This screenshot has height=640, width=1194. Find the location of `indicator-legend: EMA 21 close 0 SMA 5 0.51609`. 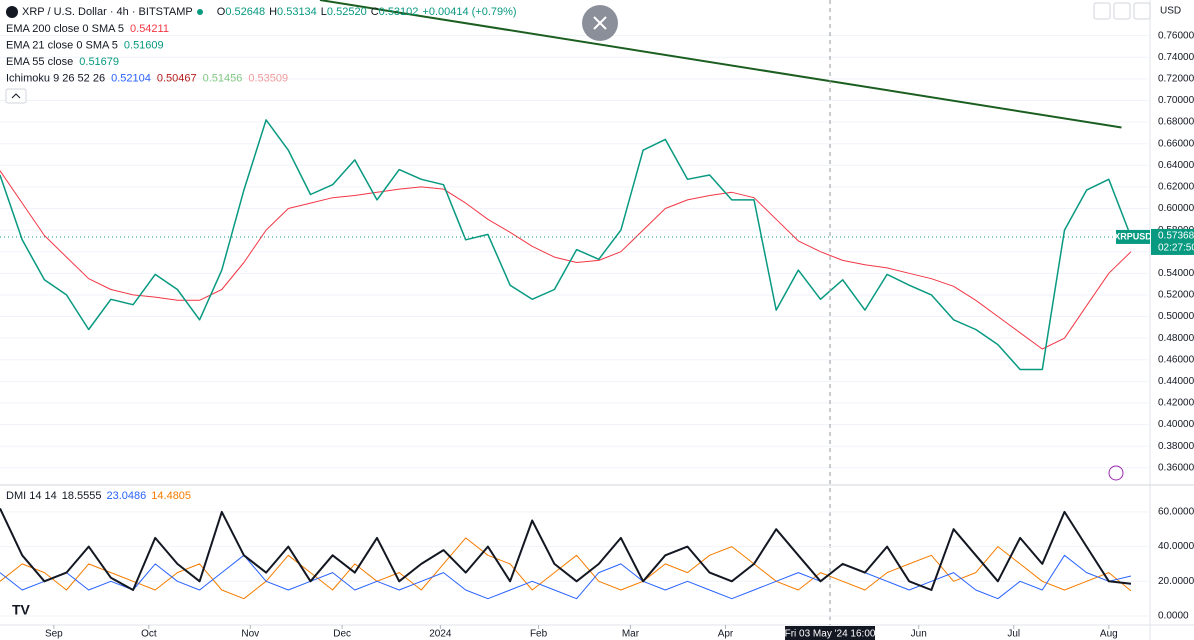

indicator-legend: EMA 21 close 0 SMA 5 0.51609 is located at coordinates (85, 45).